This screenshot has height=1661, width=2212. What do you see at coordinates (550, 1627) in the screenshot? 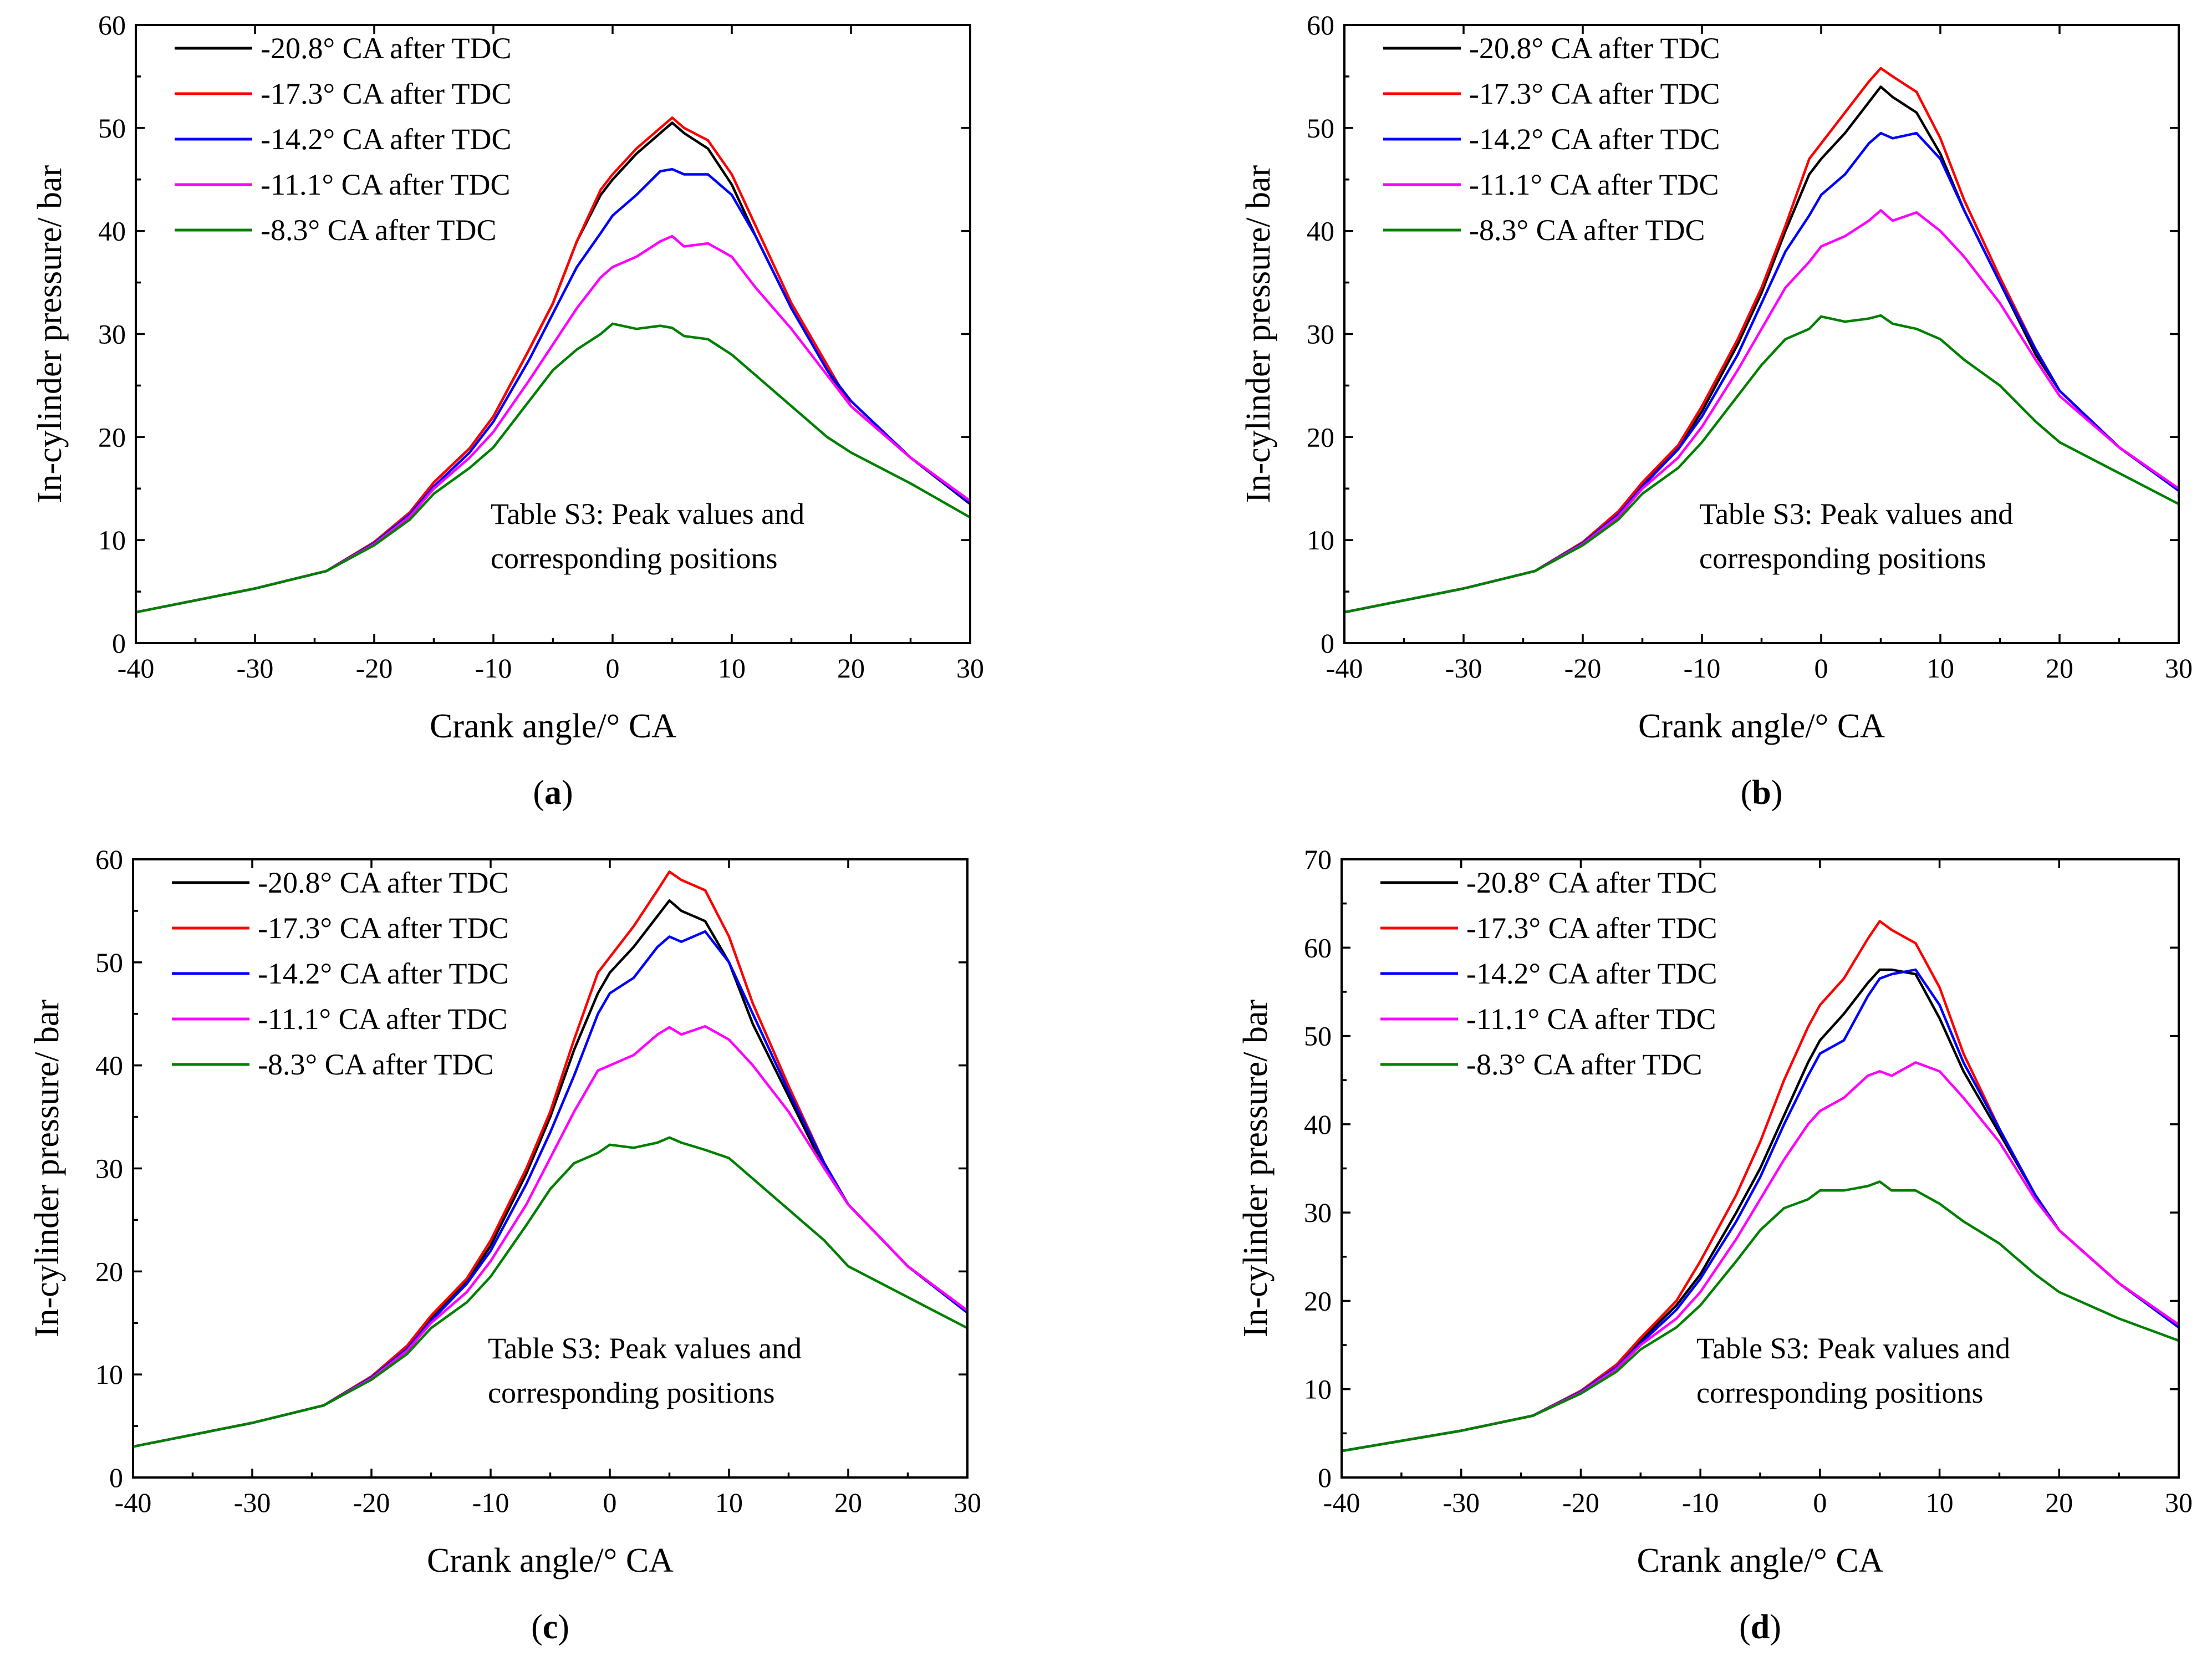
I see `panel-label: (c)` at bounding box center [550, 1627].